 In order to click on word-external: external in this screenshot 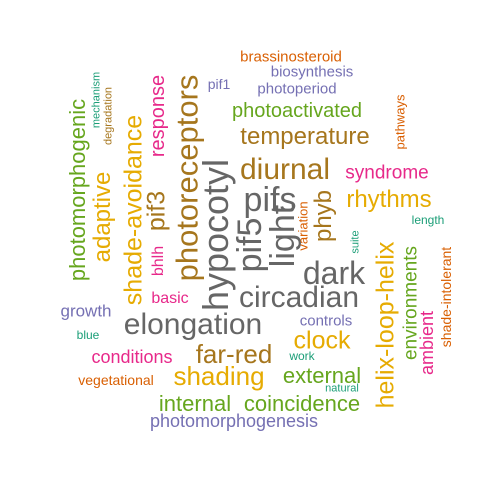, I will do `click(322, 375)`.